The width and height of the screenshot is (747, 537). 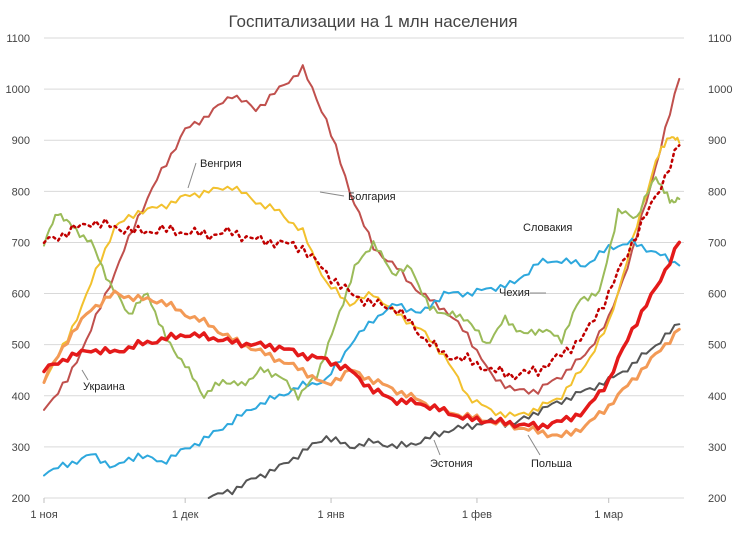 What do you see at coordinates (18, 39) in the screenshot?
I see `y-tick-label-left: 1100` at bounding box center [18, 39].